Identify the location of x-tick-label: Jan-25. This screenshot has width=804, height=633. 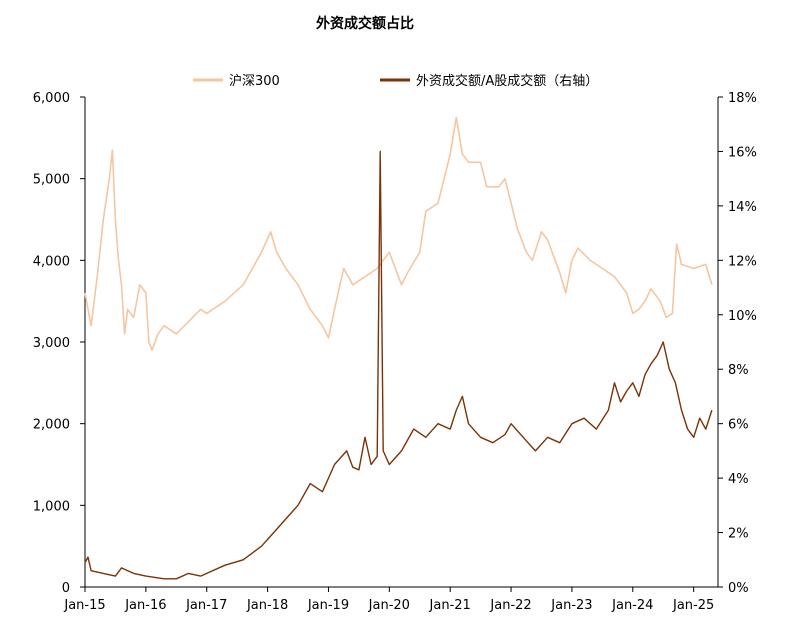
(693, 605).